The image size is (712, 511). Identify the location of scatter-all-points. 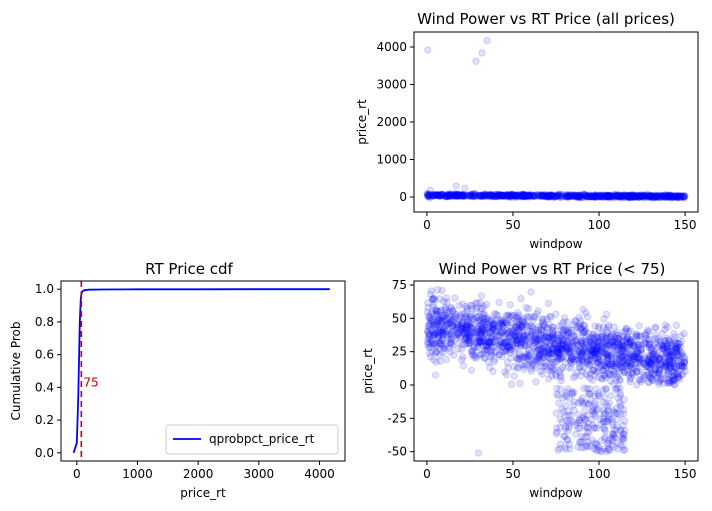
(556, 119).